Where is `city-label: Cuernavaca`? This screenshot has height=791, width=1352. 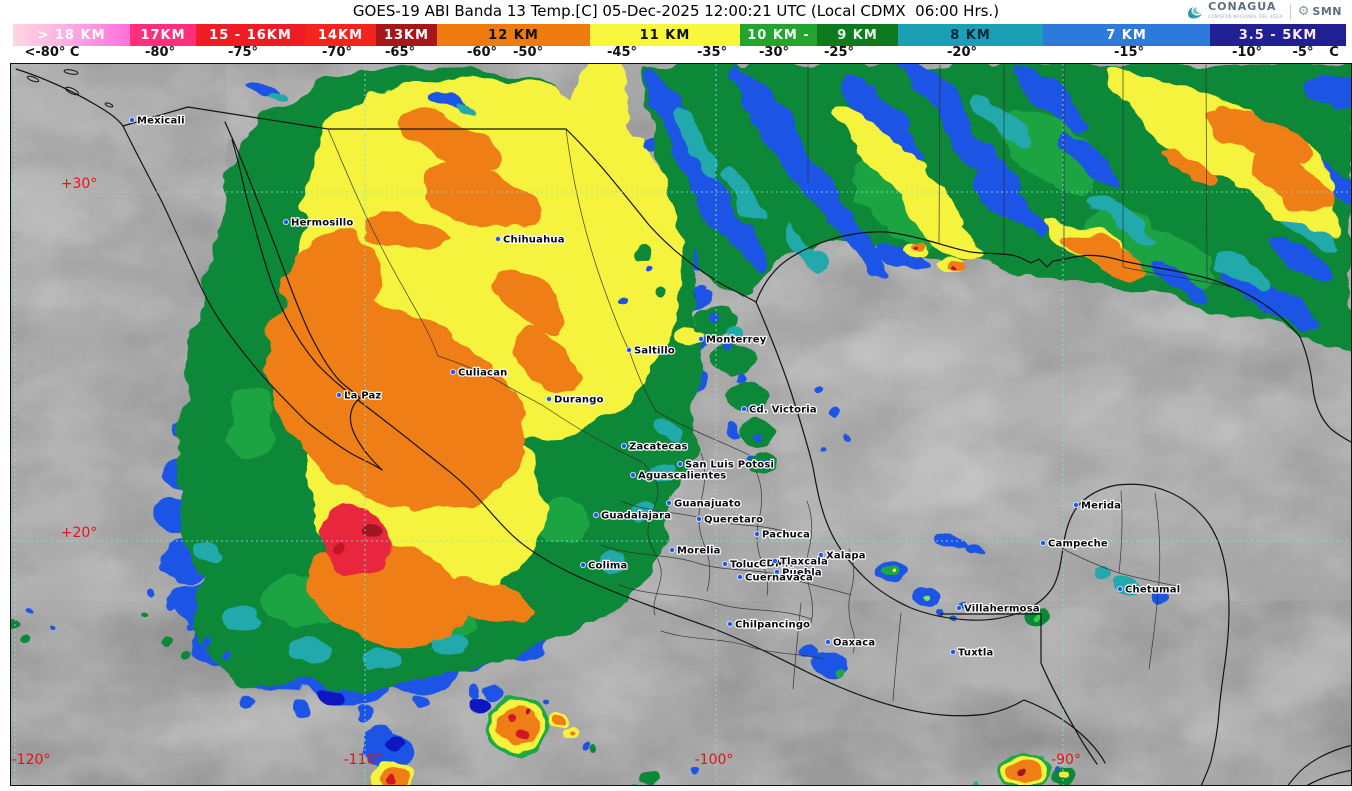
city-label: Cuernavaca is located at coordinates (779, 578).